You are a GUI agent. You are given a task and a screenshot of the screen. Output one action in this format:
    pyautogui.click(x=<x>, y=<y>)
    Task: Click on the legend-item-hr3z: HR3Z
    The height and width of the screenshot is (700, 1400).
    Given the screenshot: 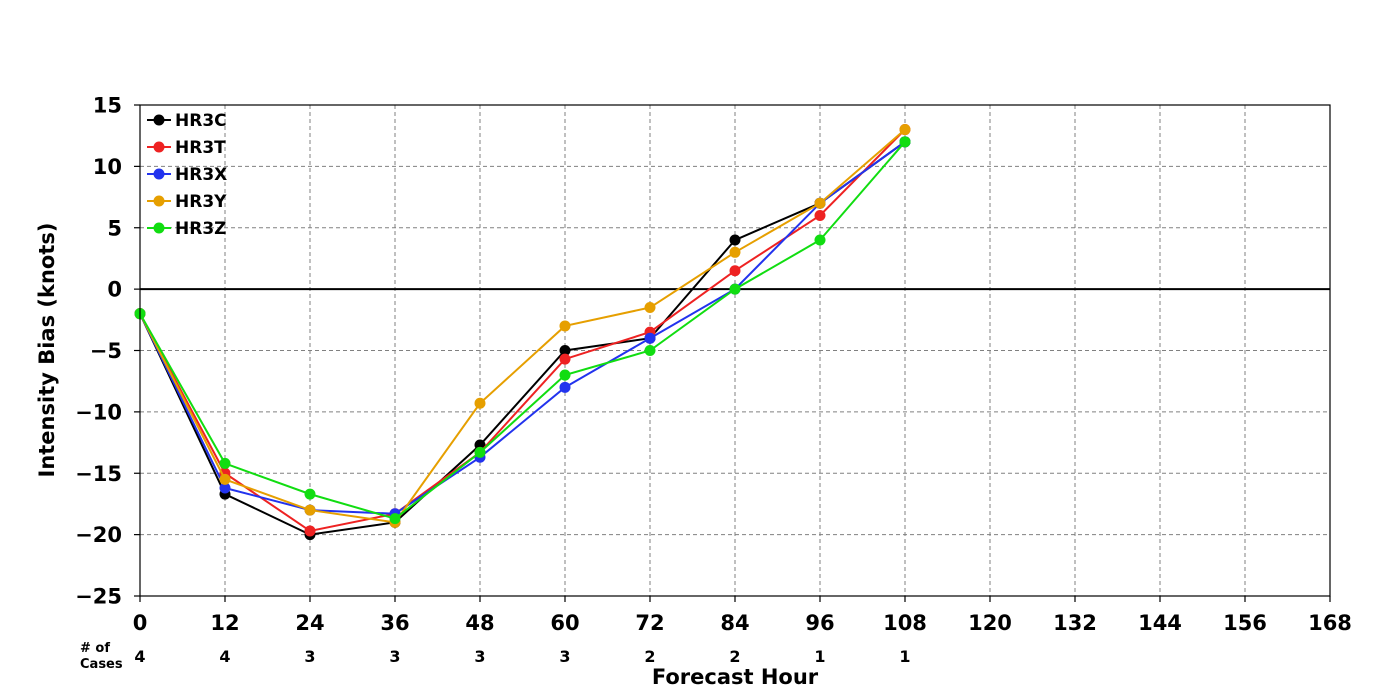 What is the action you would take?
    pyautogui.click(x=186, y=229)
    